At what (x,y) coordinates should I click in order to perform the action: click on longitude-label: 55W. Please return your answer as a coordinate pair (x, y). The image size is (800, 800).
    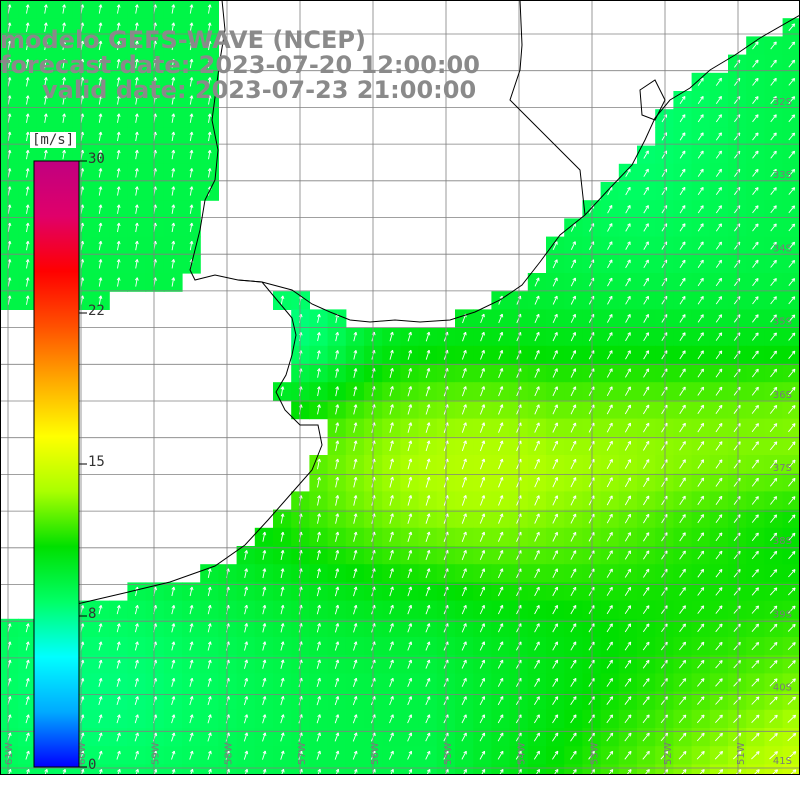
    Looking at the image, I should click on (448, 753).